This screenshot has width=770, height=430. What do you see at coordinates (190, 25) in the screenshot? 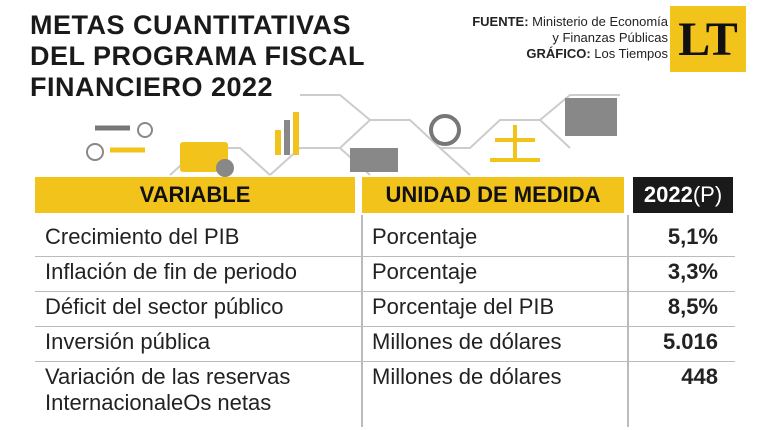
I see `title-line: METAS CUANTITATIVAS` at bounding box center [190, 25].